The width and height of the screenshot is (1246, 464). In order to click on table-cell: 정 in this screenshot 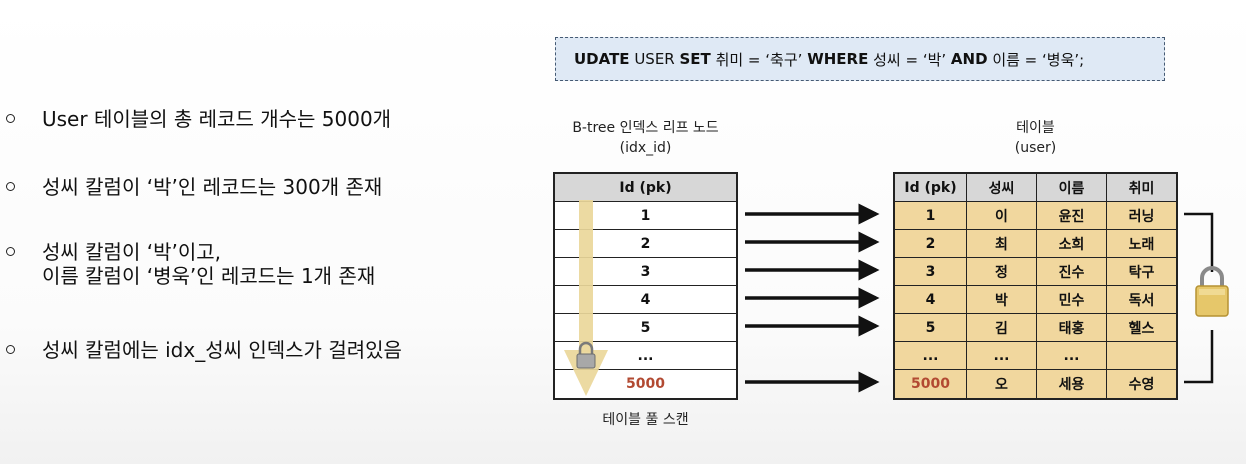, I will do `click(1002, 272)`.